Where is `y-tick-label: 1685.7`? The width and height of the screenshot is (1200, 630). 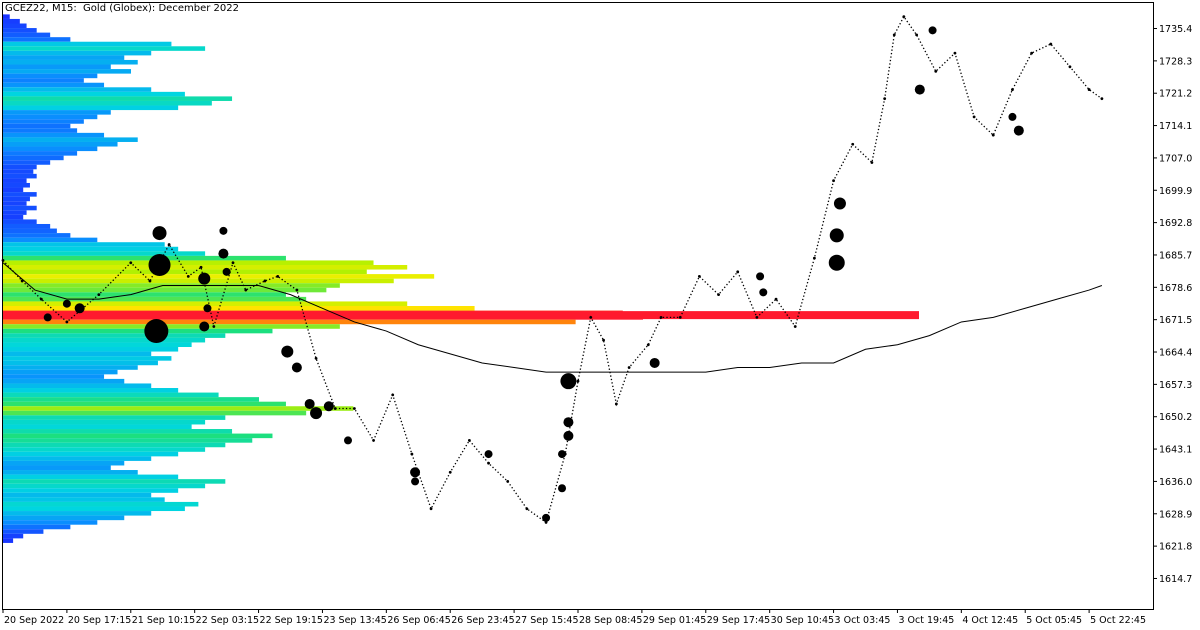 y-tick-label: 1685.7 is located at coordinates (1175, 255).